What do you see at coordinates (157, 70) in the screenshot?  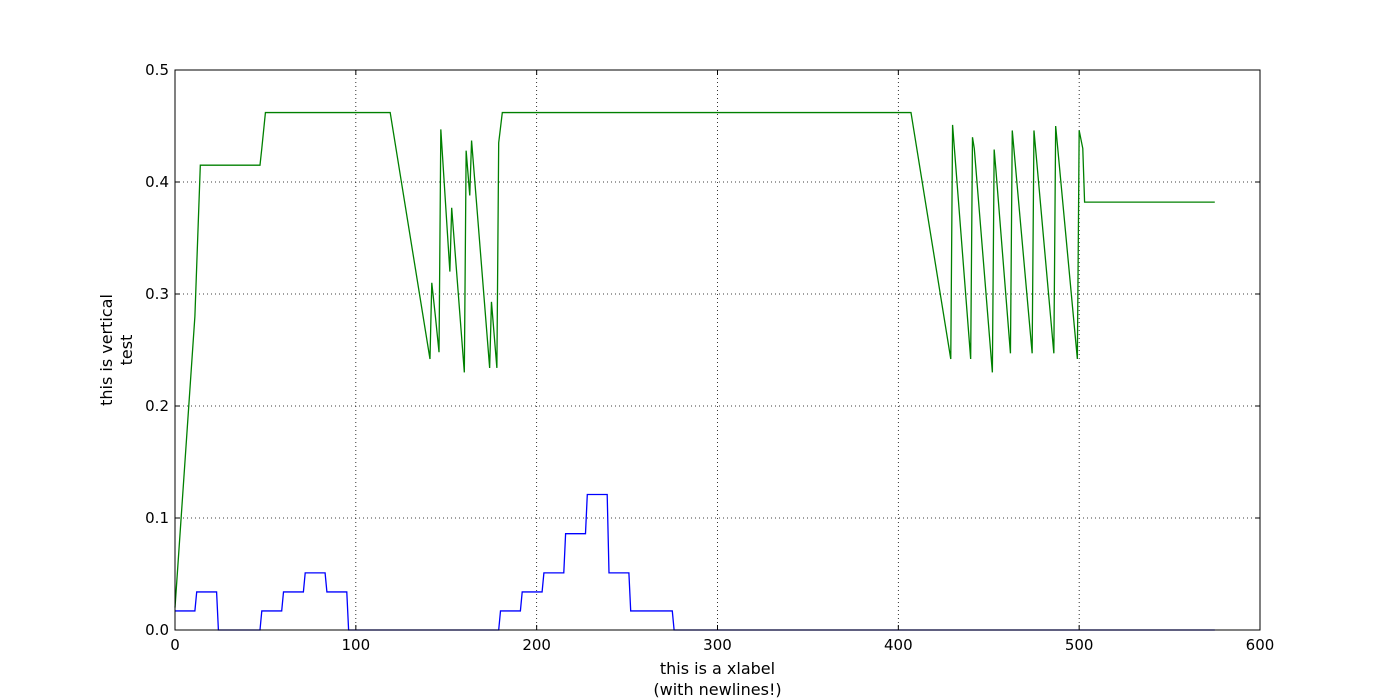 I see `y-tick-label: 0.5` at bounding box center [157, 70].